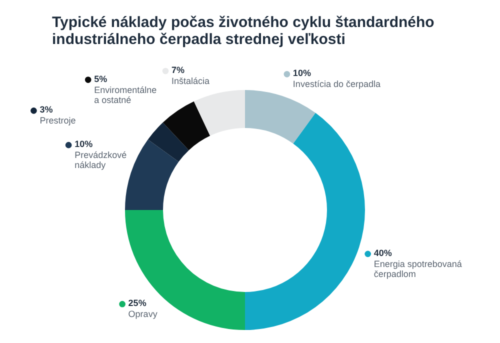 The width and height of the screenshot is (500, 343). Describe the element at coordinates (46, 109) in the screenshot. I see `data-label: 3%` at that location.